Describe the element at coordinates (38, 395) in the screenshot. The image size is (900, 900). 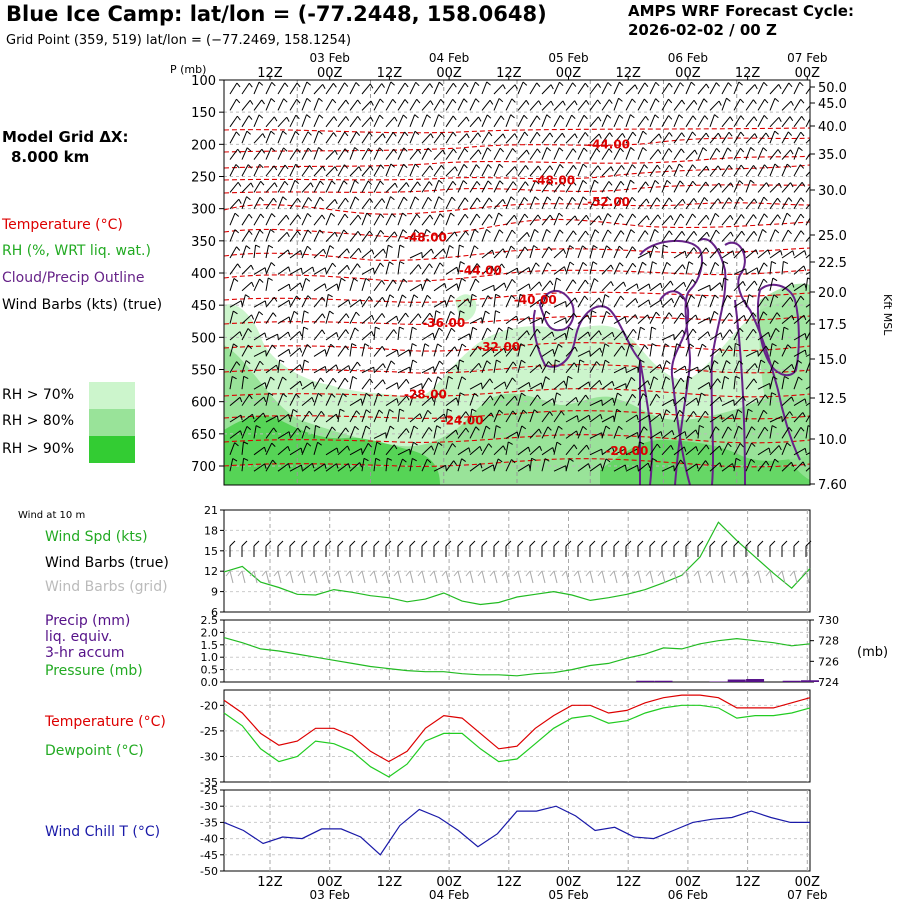
I see `legend-rh70-label: RH > 70%` at that location.